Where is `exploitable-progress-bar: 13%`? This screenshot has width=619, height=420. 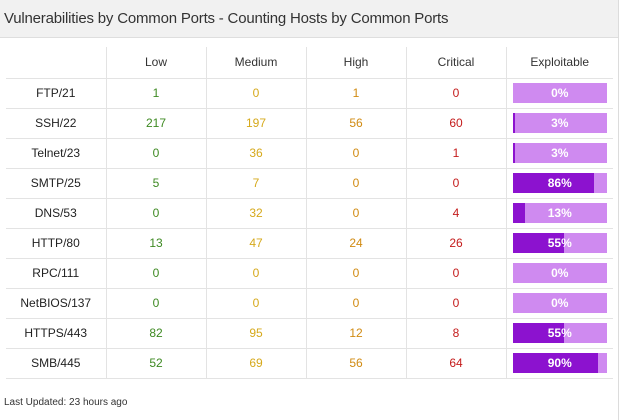
exploitable-progress-bar: 13% is located at coordinates (559, 213).